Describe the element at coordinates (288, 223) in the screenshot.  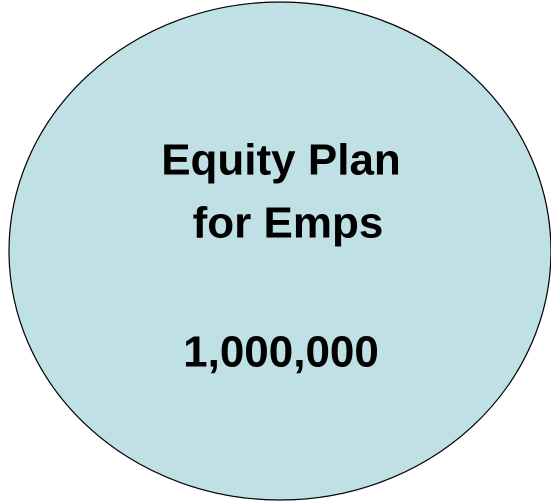
I see `label-line: for Emps` at that location.